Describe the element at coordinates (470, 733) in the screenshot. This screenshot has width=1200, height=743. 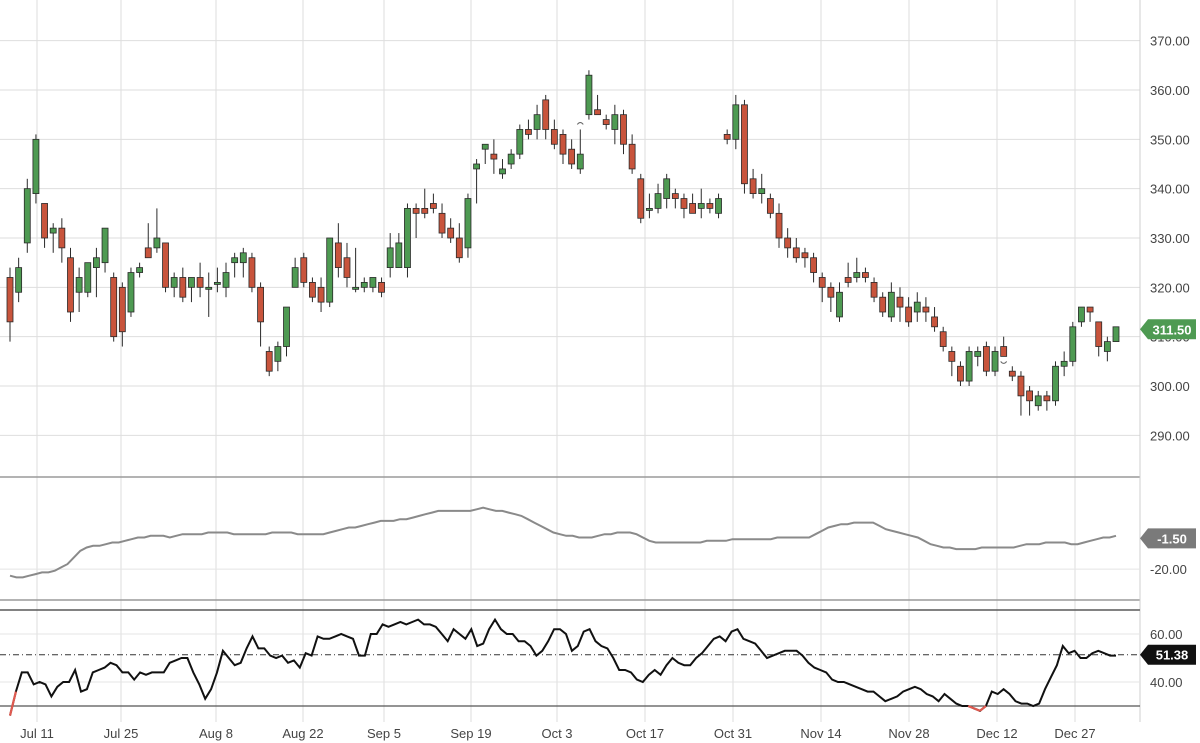
I see `x-axis-tick-label: Sep 19` at that location.